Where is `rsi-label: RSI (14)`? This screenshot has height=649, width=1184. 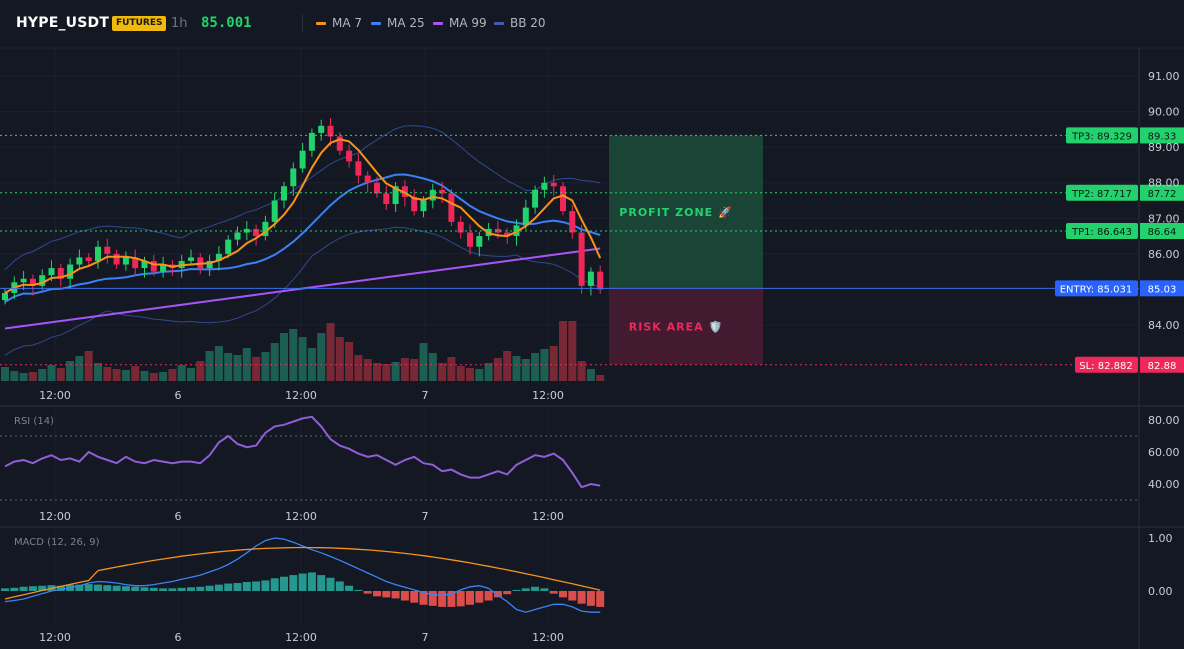
rsi-label: RSI (14) is located at coordinates (34, 421).